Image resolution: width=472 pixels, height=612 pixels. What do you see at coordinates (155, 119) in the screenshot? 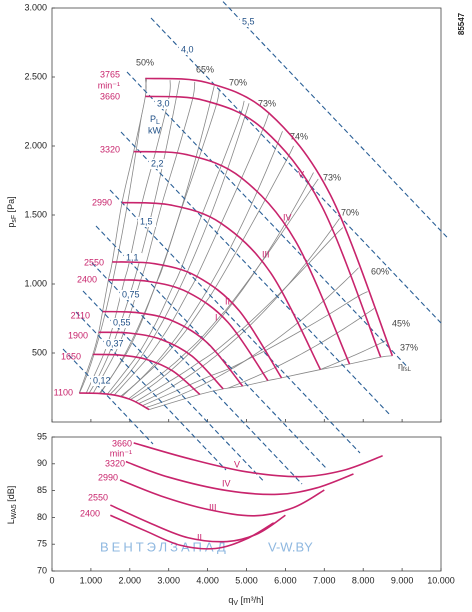
I see `power-symbol: PL` at bounding box center [155, 119].